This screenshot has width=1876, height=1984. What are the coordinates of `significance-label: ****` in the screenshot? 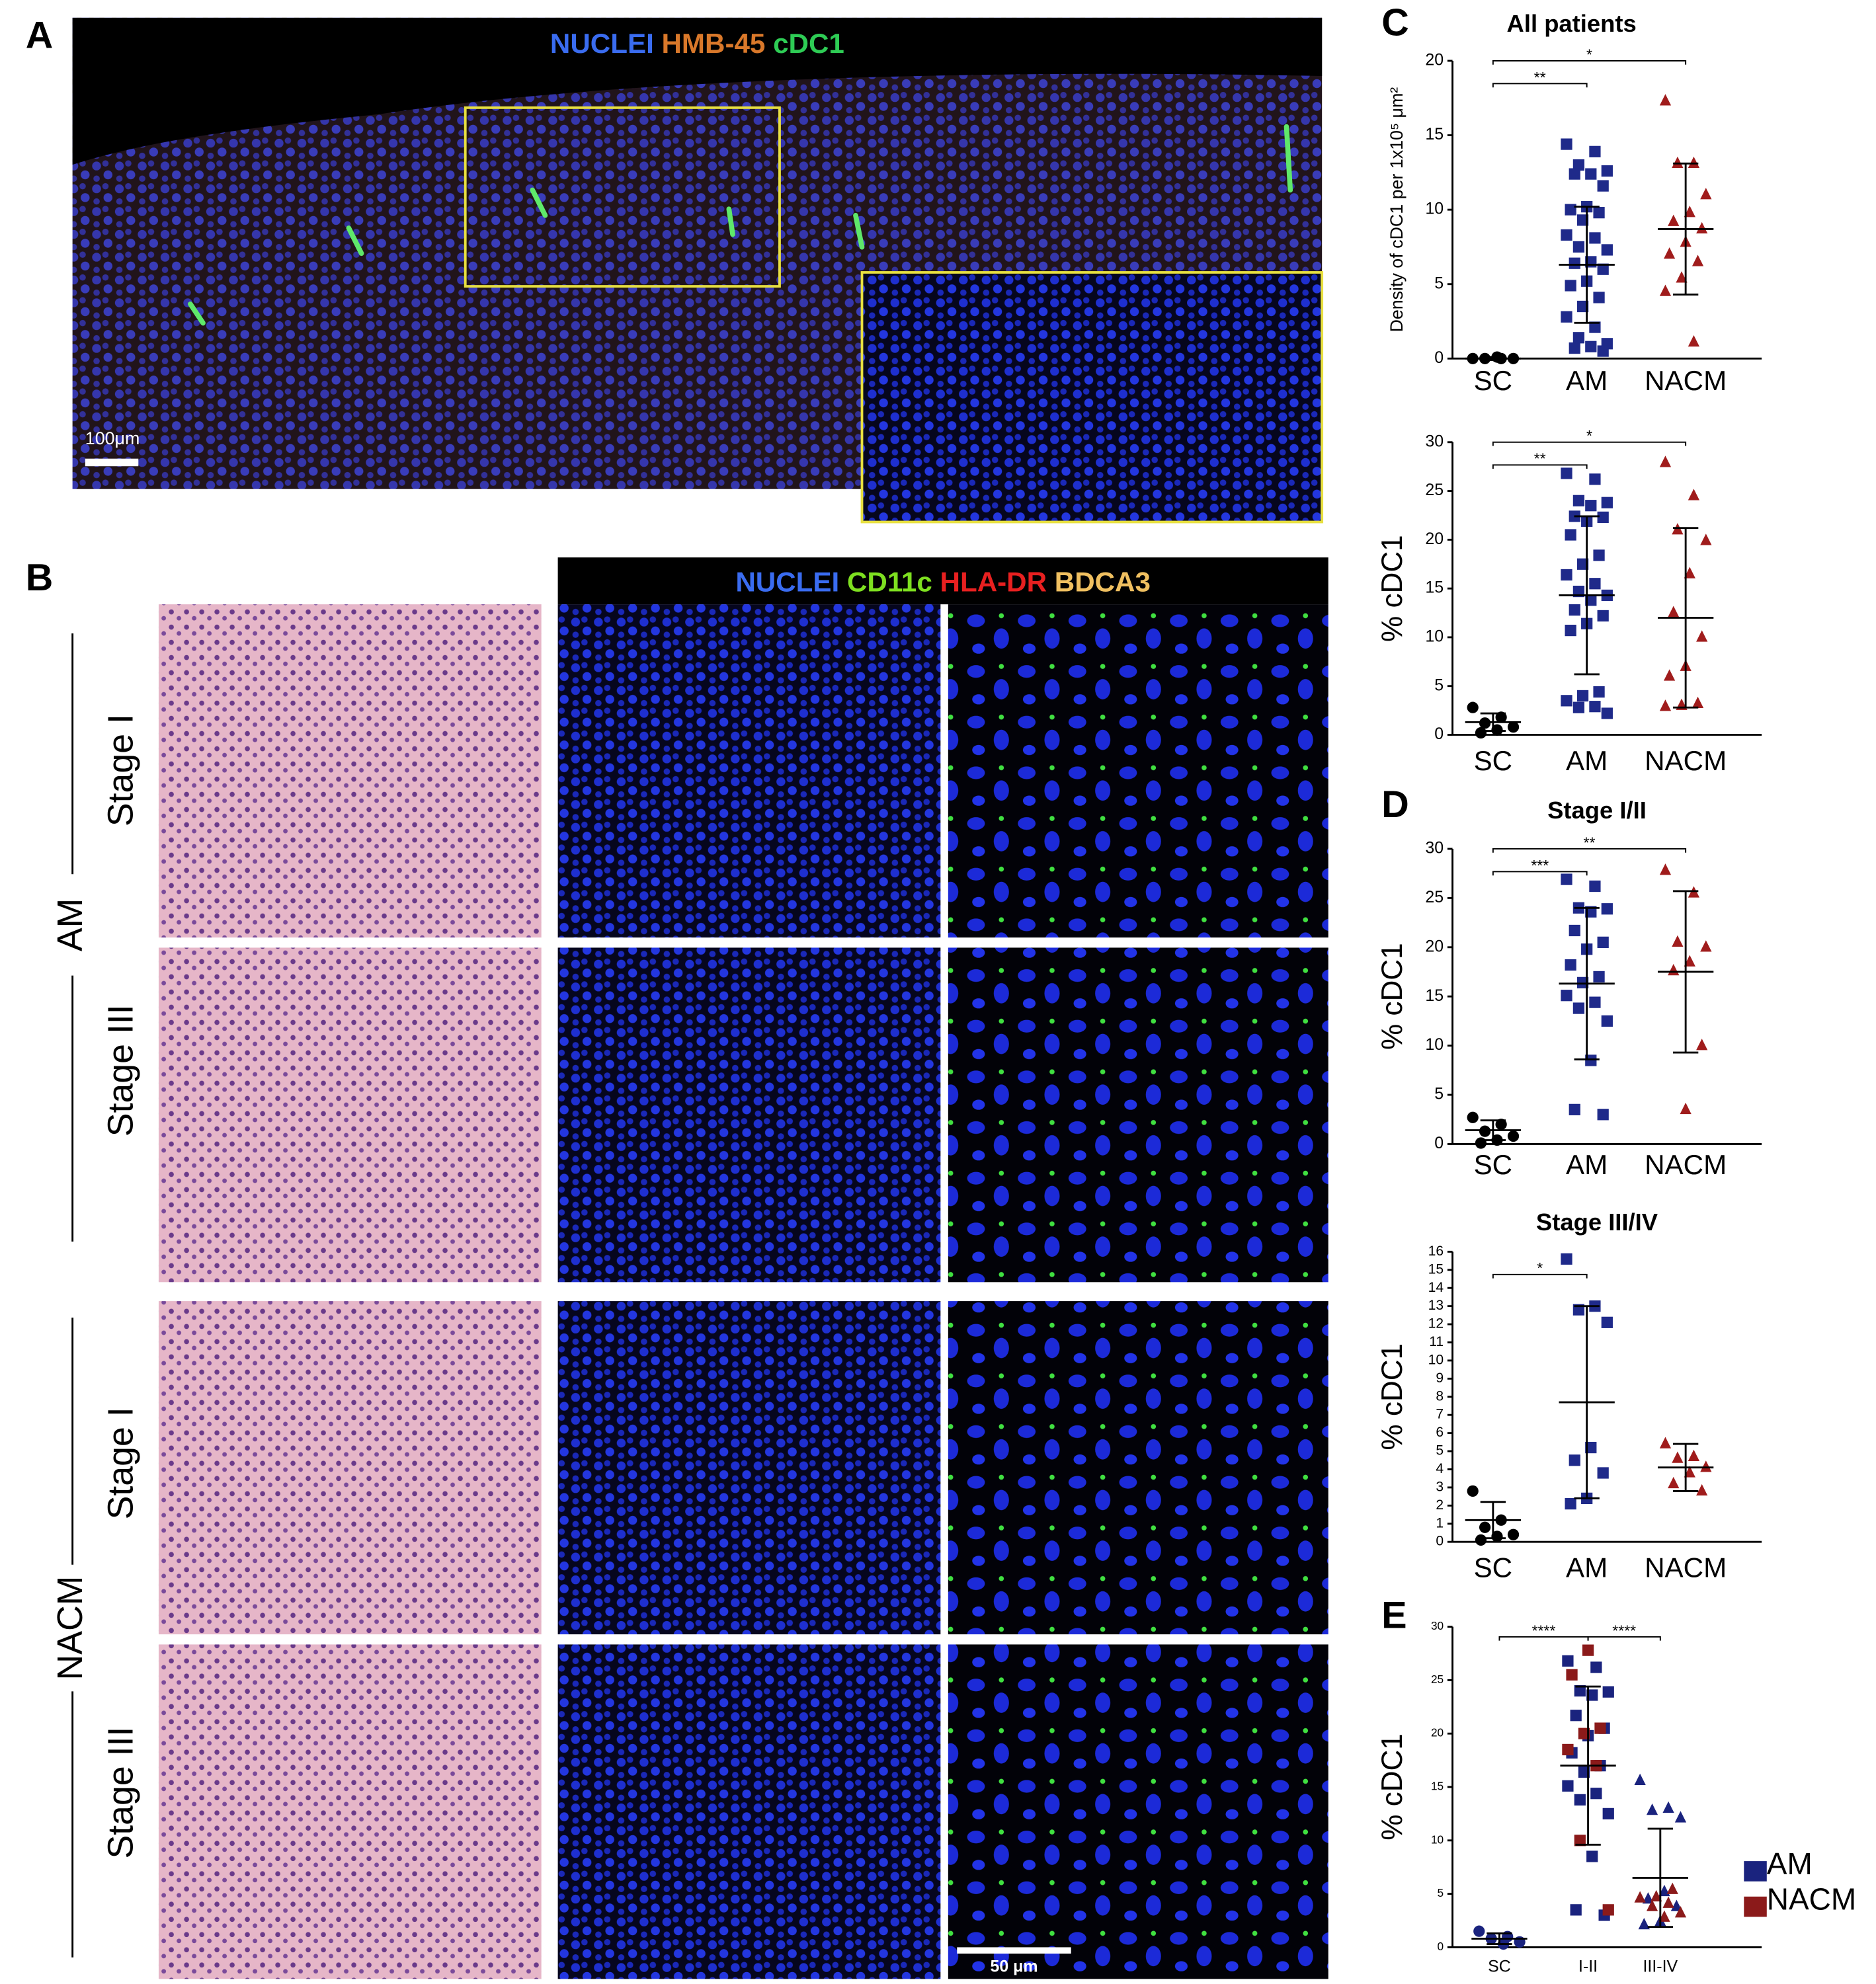 It's located at (1544, 1631).